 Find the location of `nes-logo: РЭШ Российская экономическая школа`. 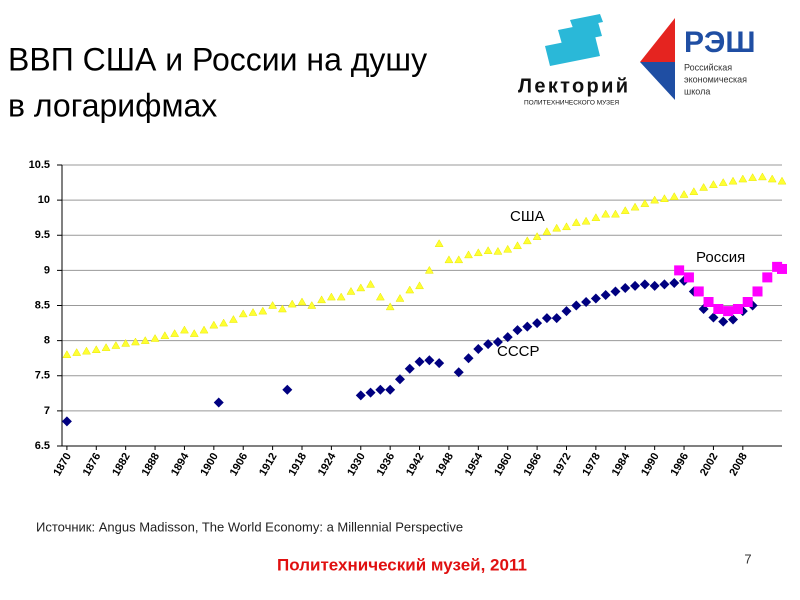

nes-logo: РЭШ Российская экономическая школа is located at coordinates (698, 59).